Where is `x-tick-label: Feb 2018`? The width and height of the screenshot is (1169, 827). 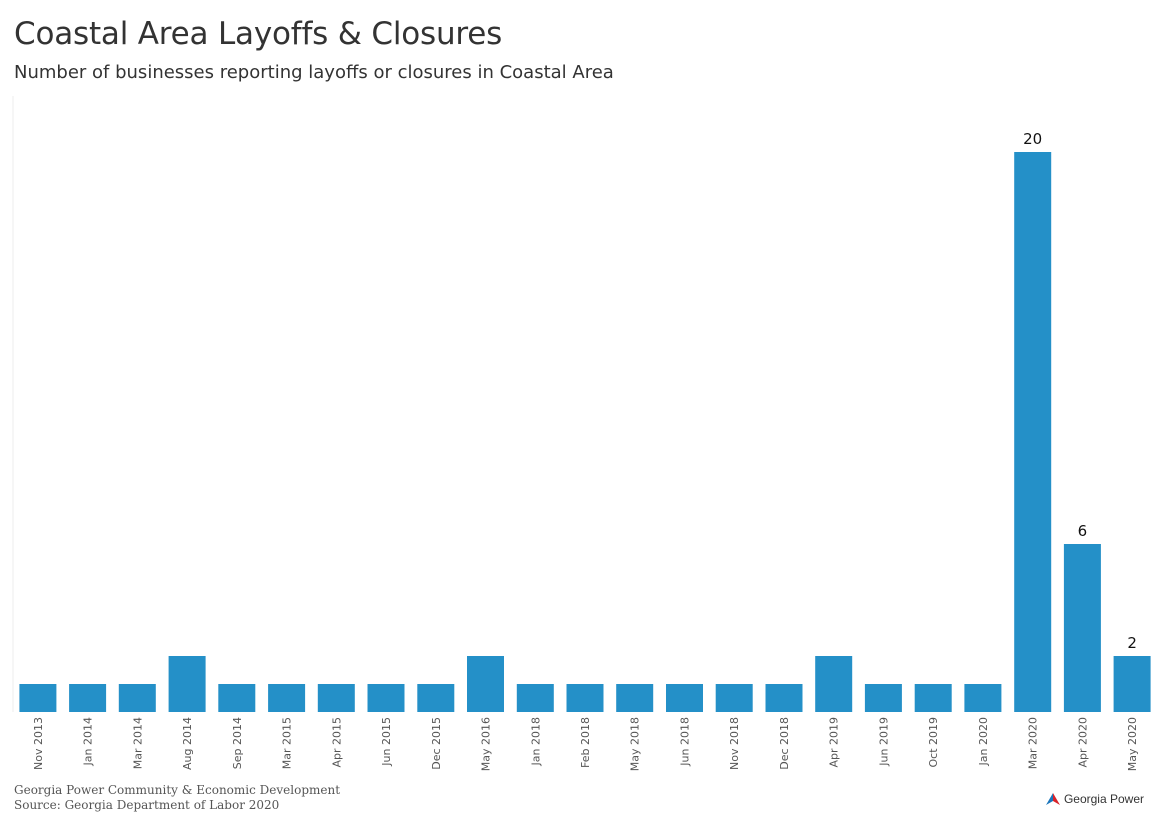
x-tick-label: Feb 2018 is located at coordinates (585, 742).